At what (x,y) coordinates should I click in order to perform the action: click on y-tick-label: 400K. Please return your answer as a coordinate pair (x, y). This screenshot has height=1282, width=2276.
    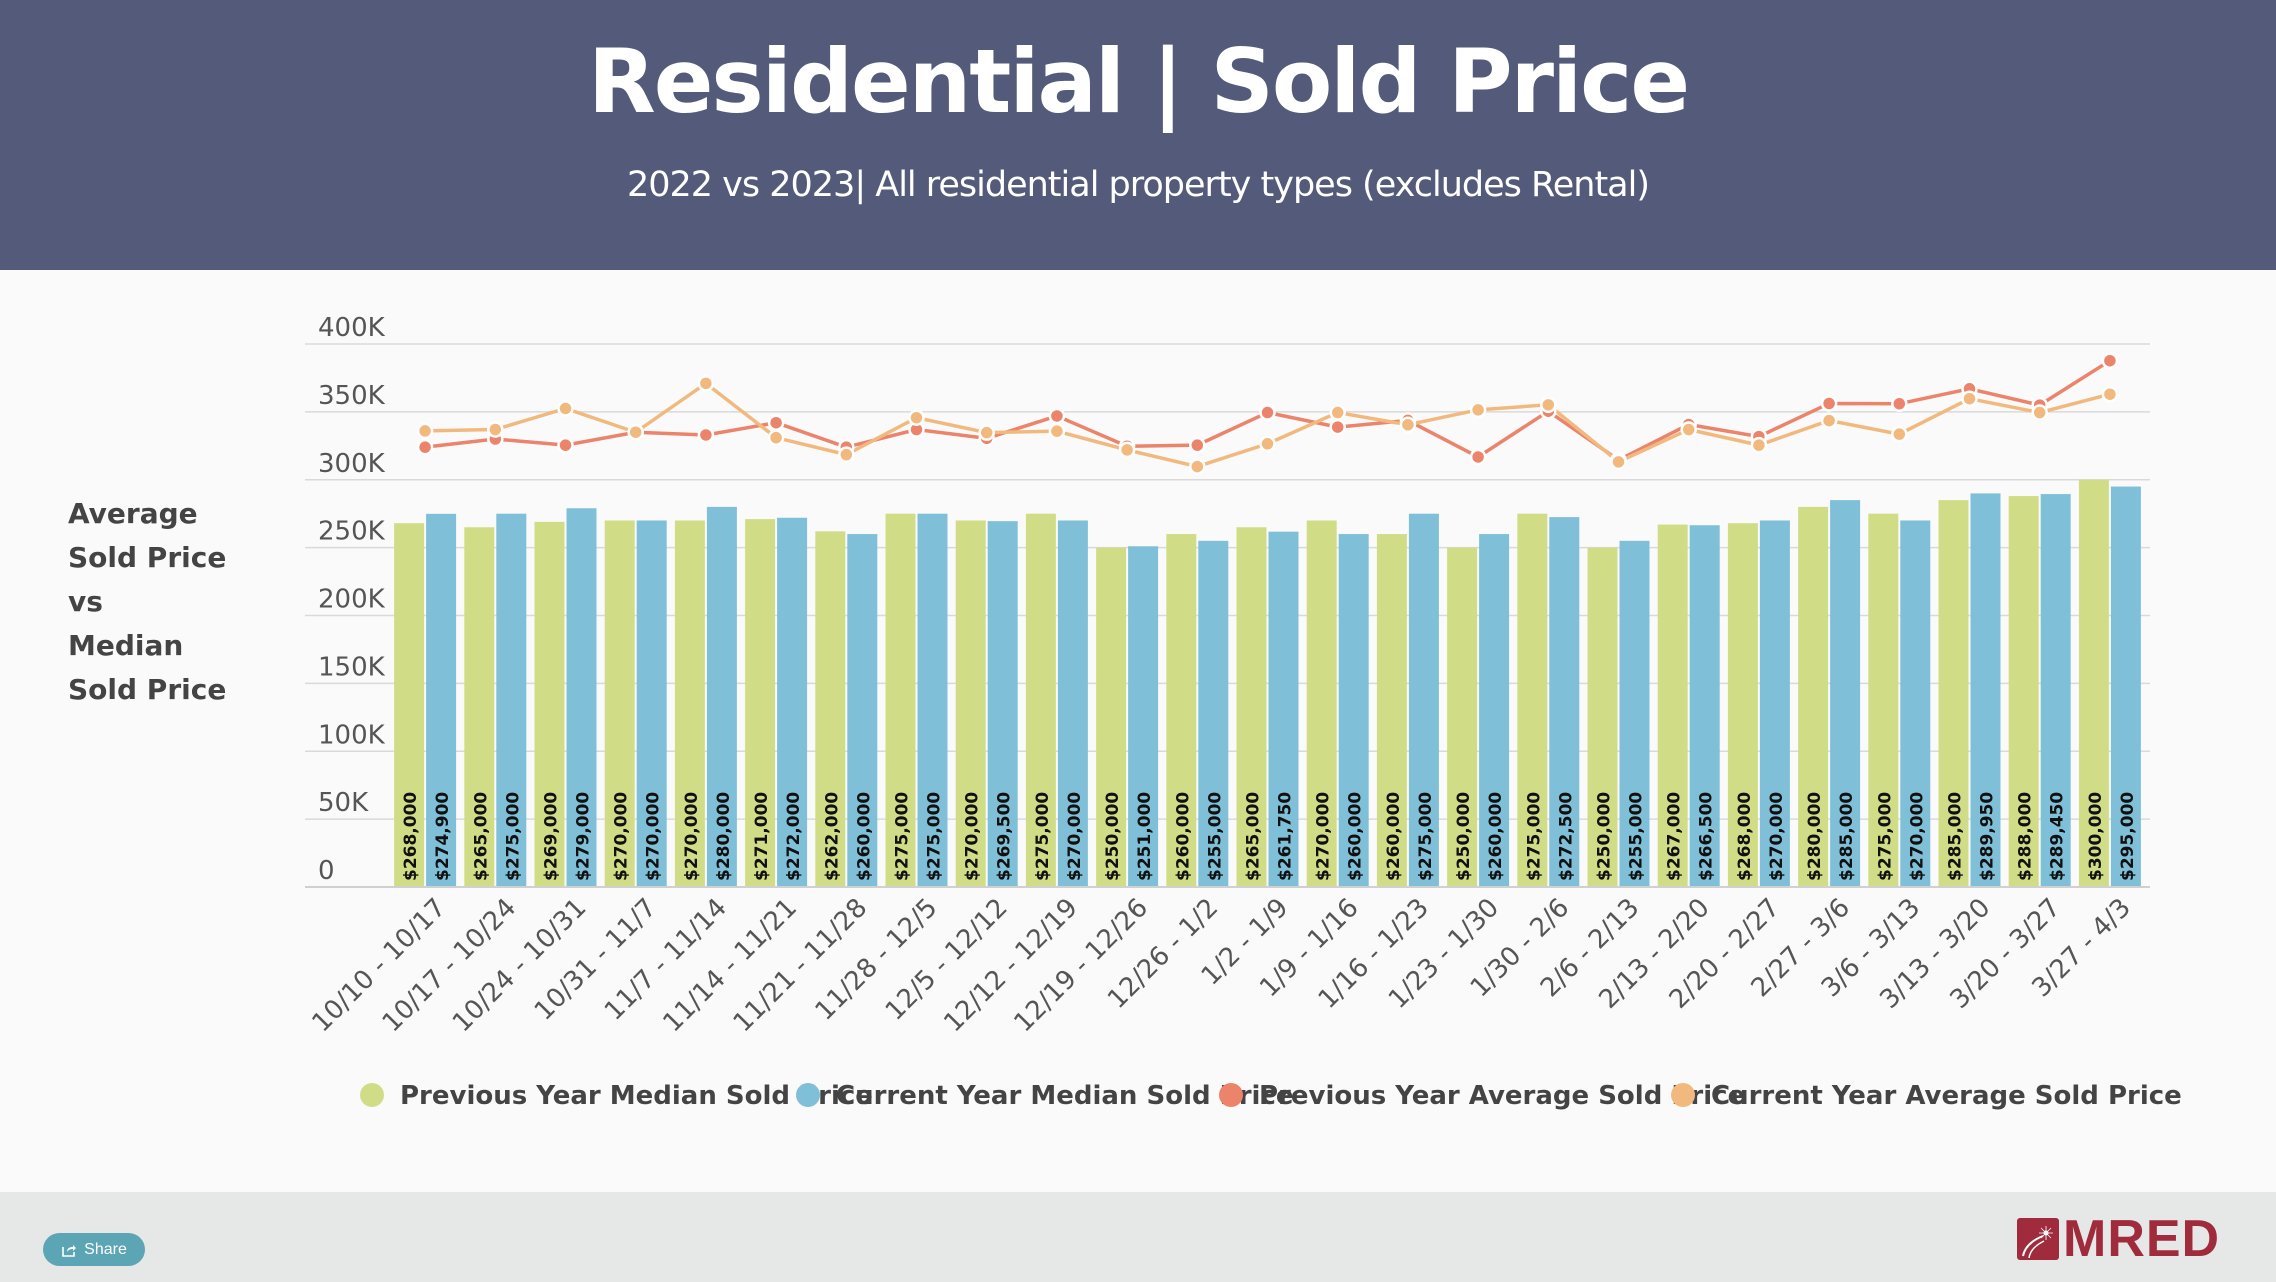
    Looking at the image, I should click on (352, 328).